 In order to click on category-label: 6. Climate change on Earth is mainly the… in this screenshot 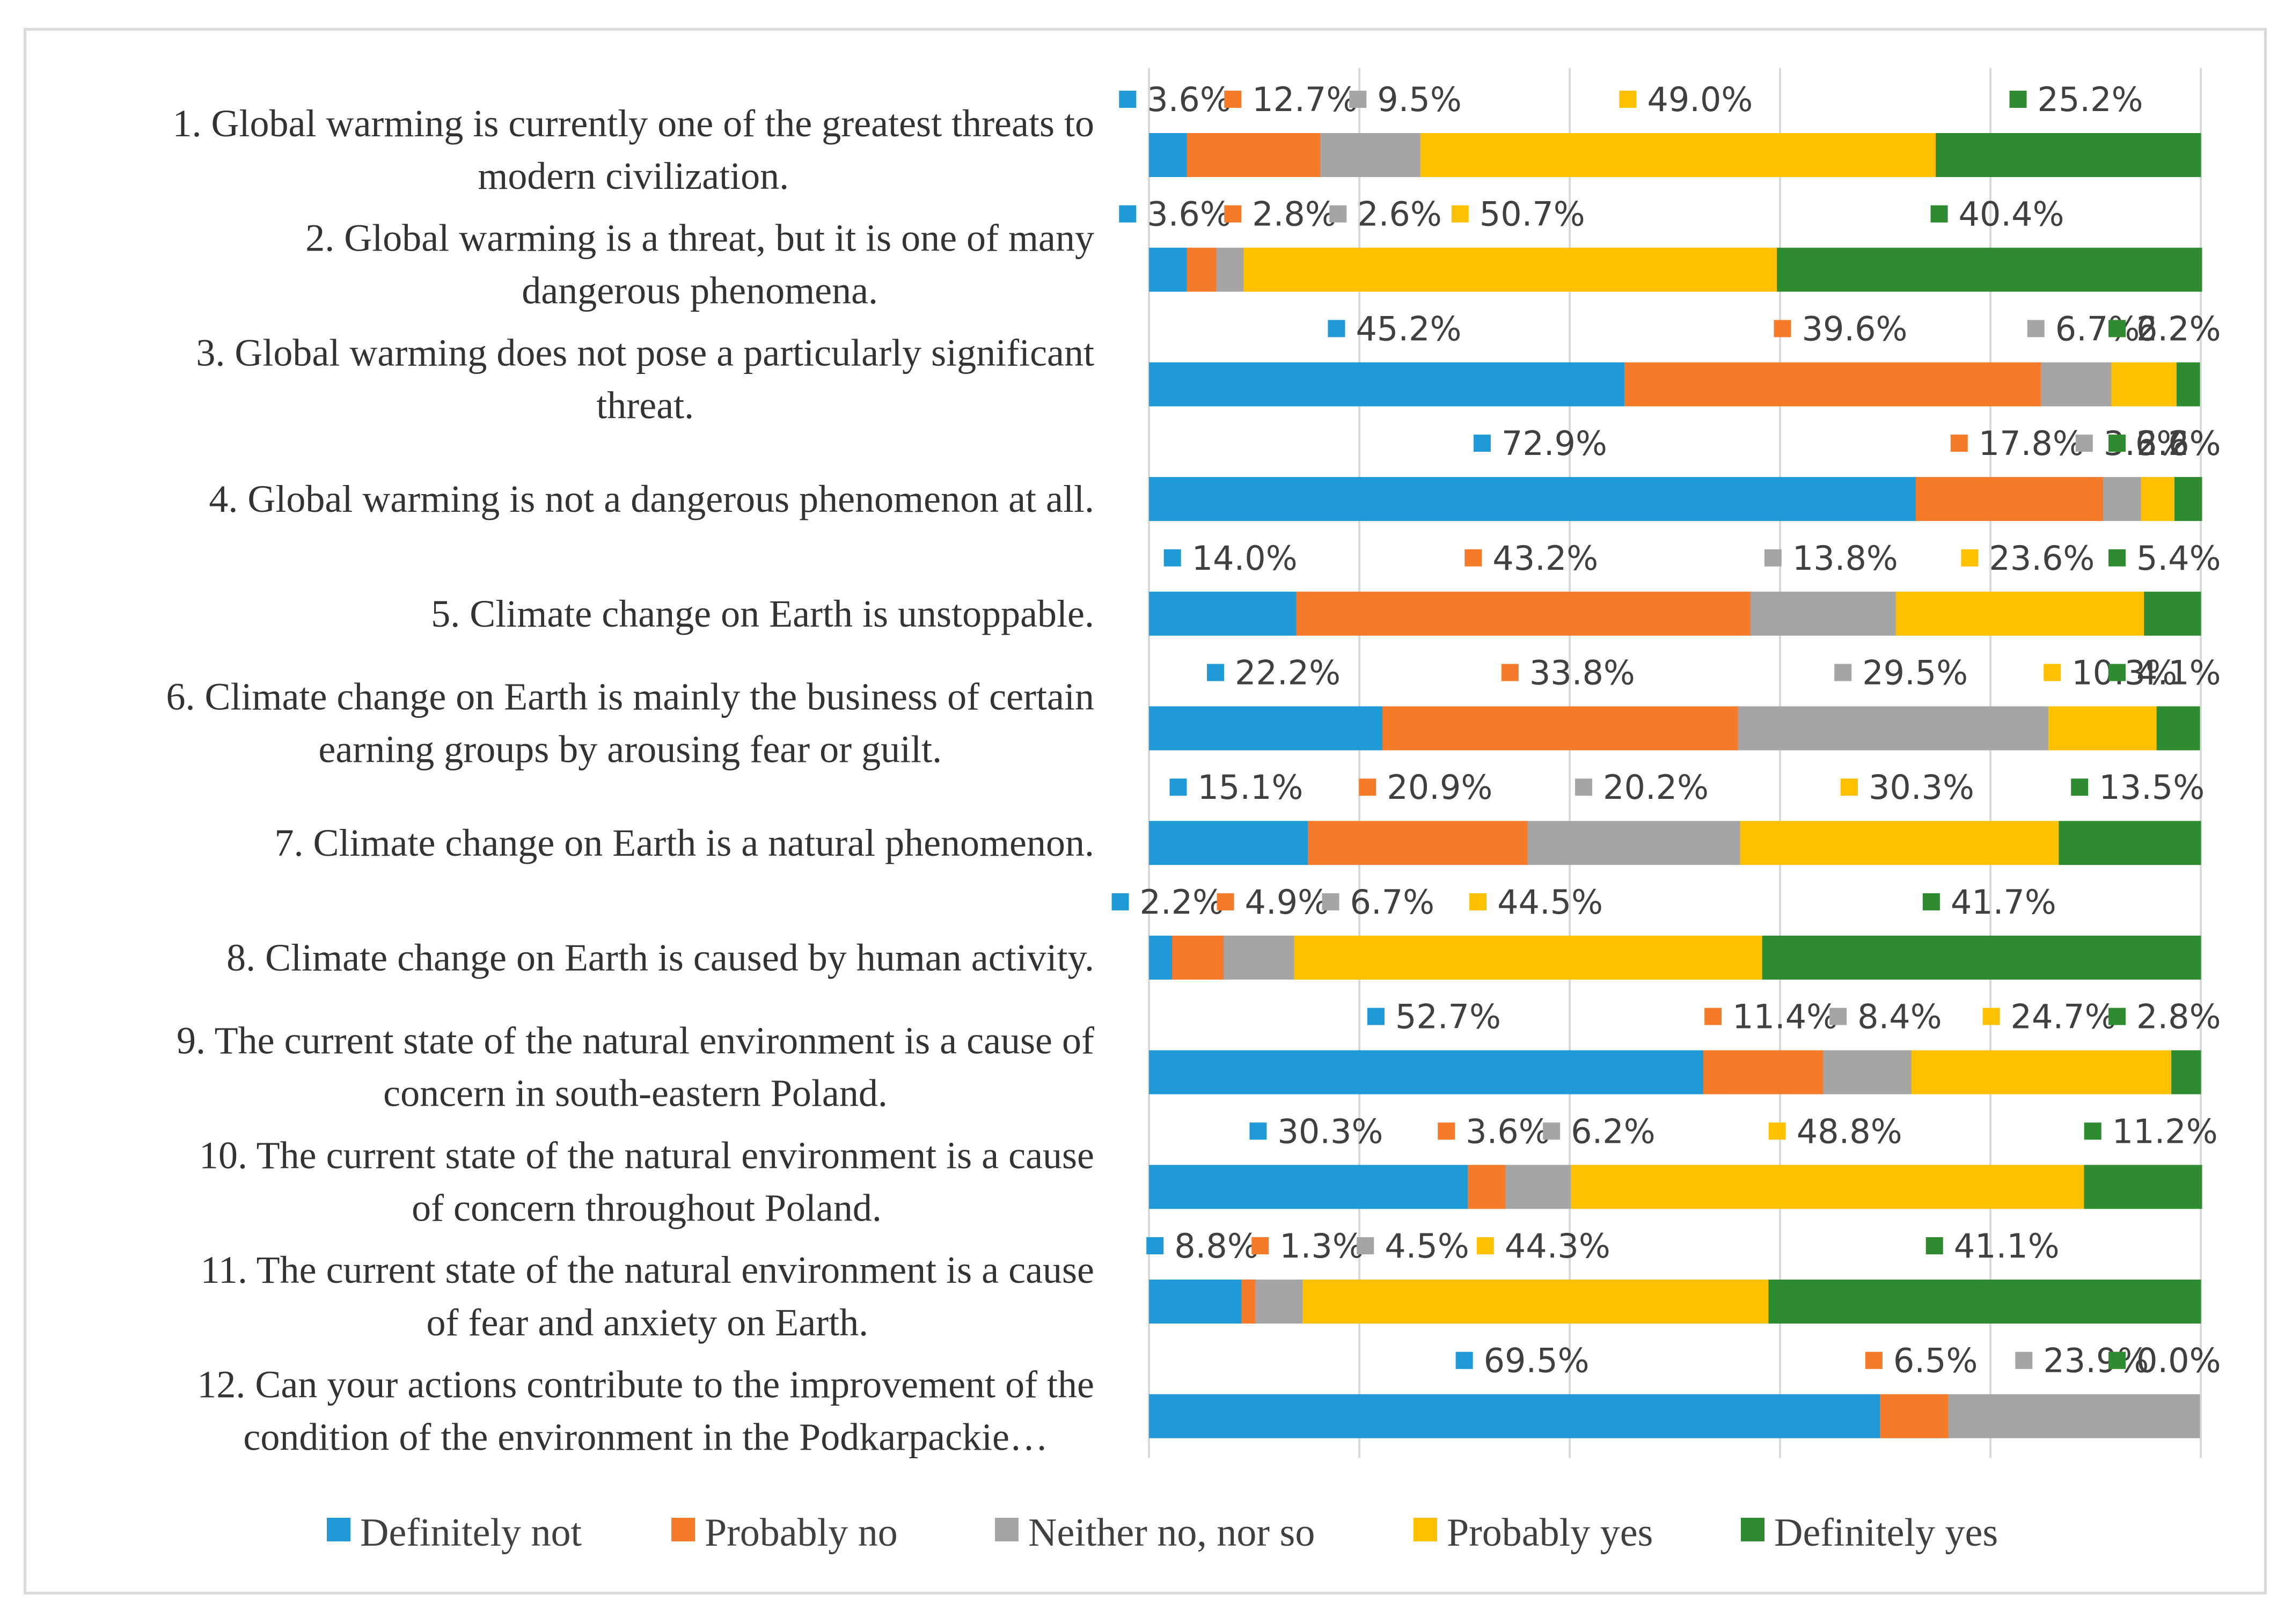, I will do `click(630, 696)`.